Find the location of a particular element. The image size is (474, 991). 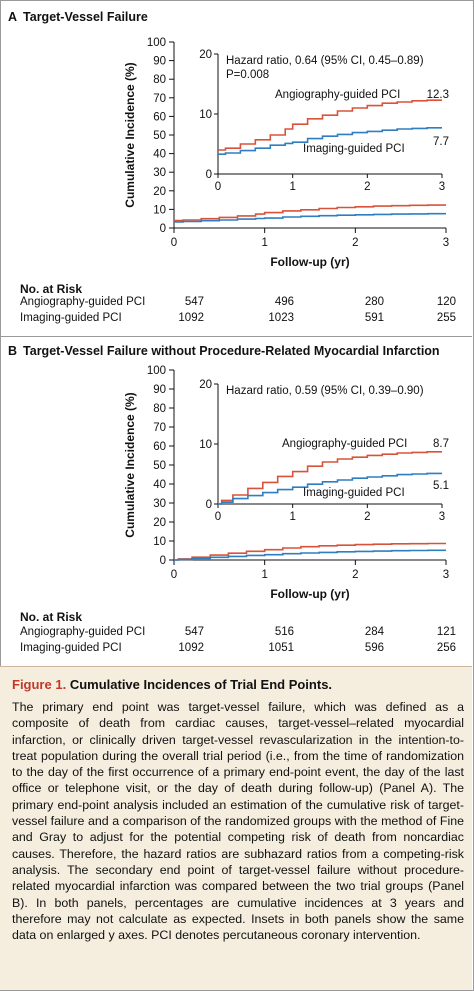

at-risk-cell: 121 is located at coordinates (446, 632).